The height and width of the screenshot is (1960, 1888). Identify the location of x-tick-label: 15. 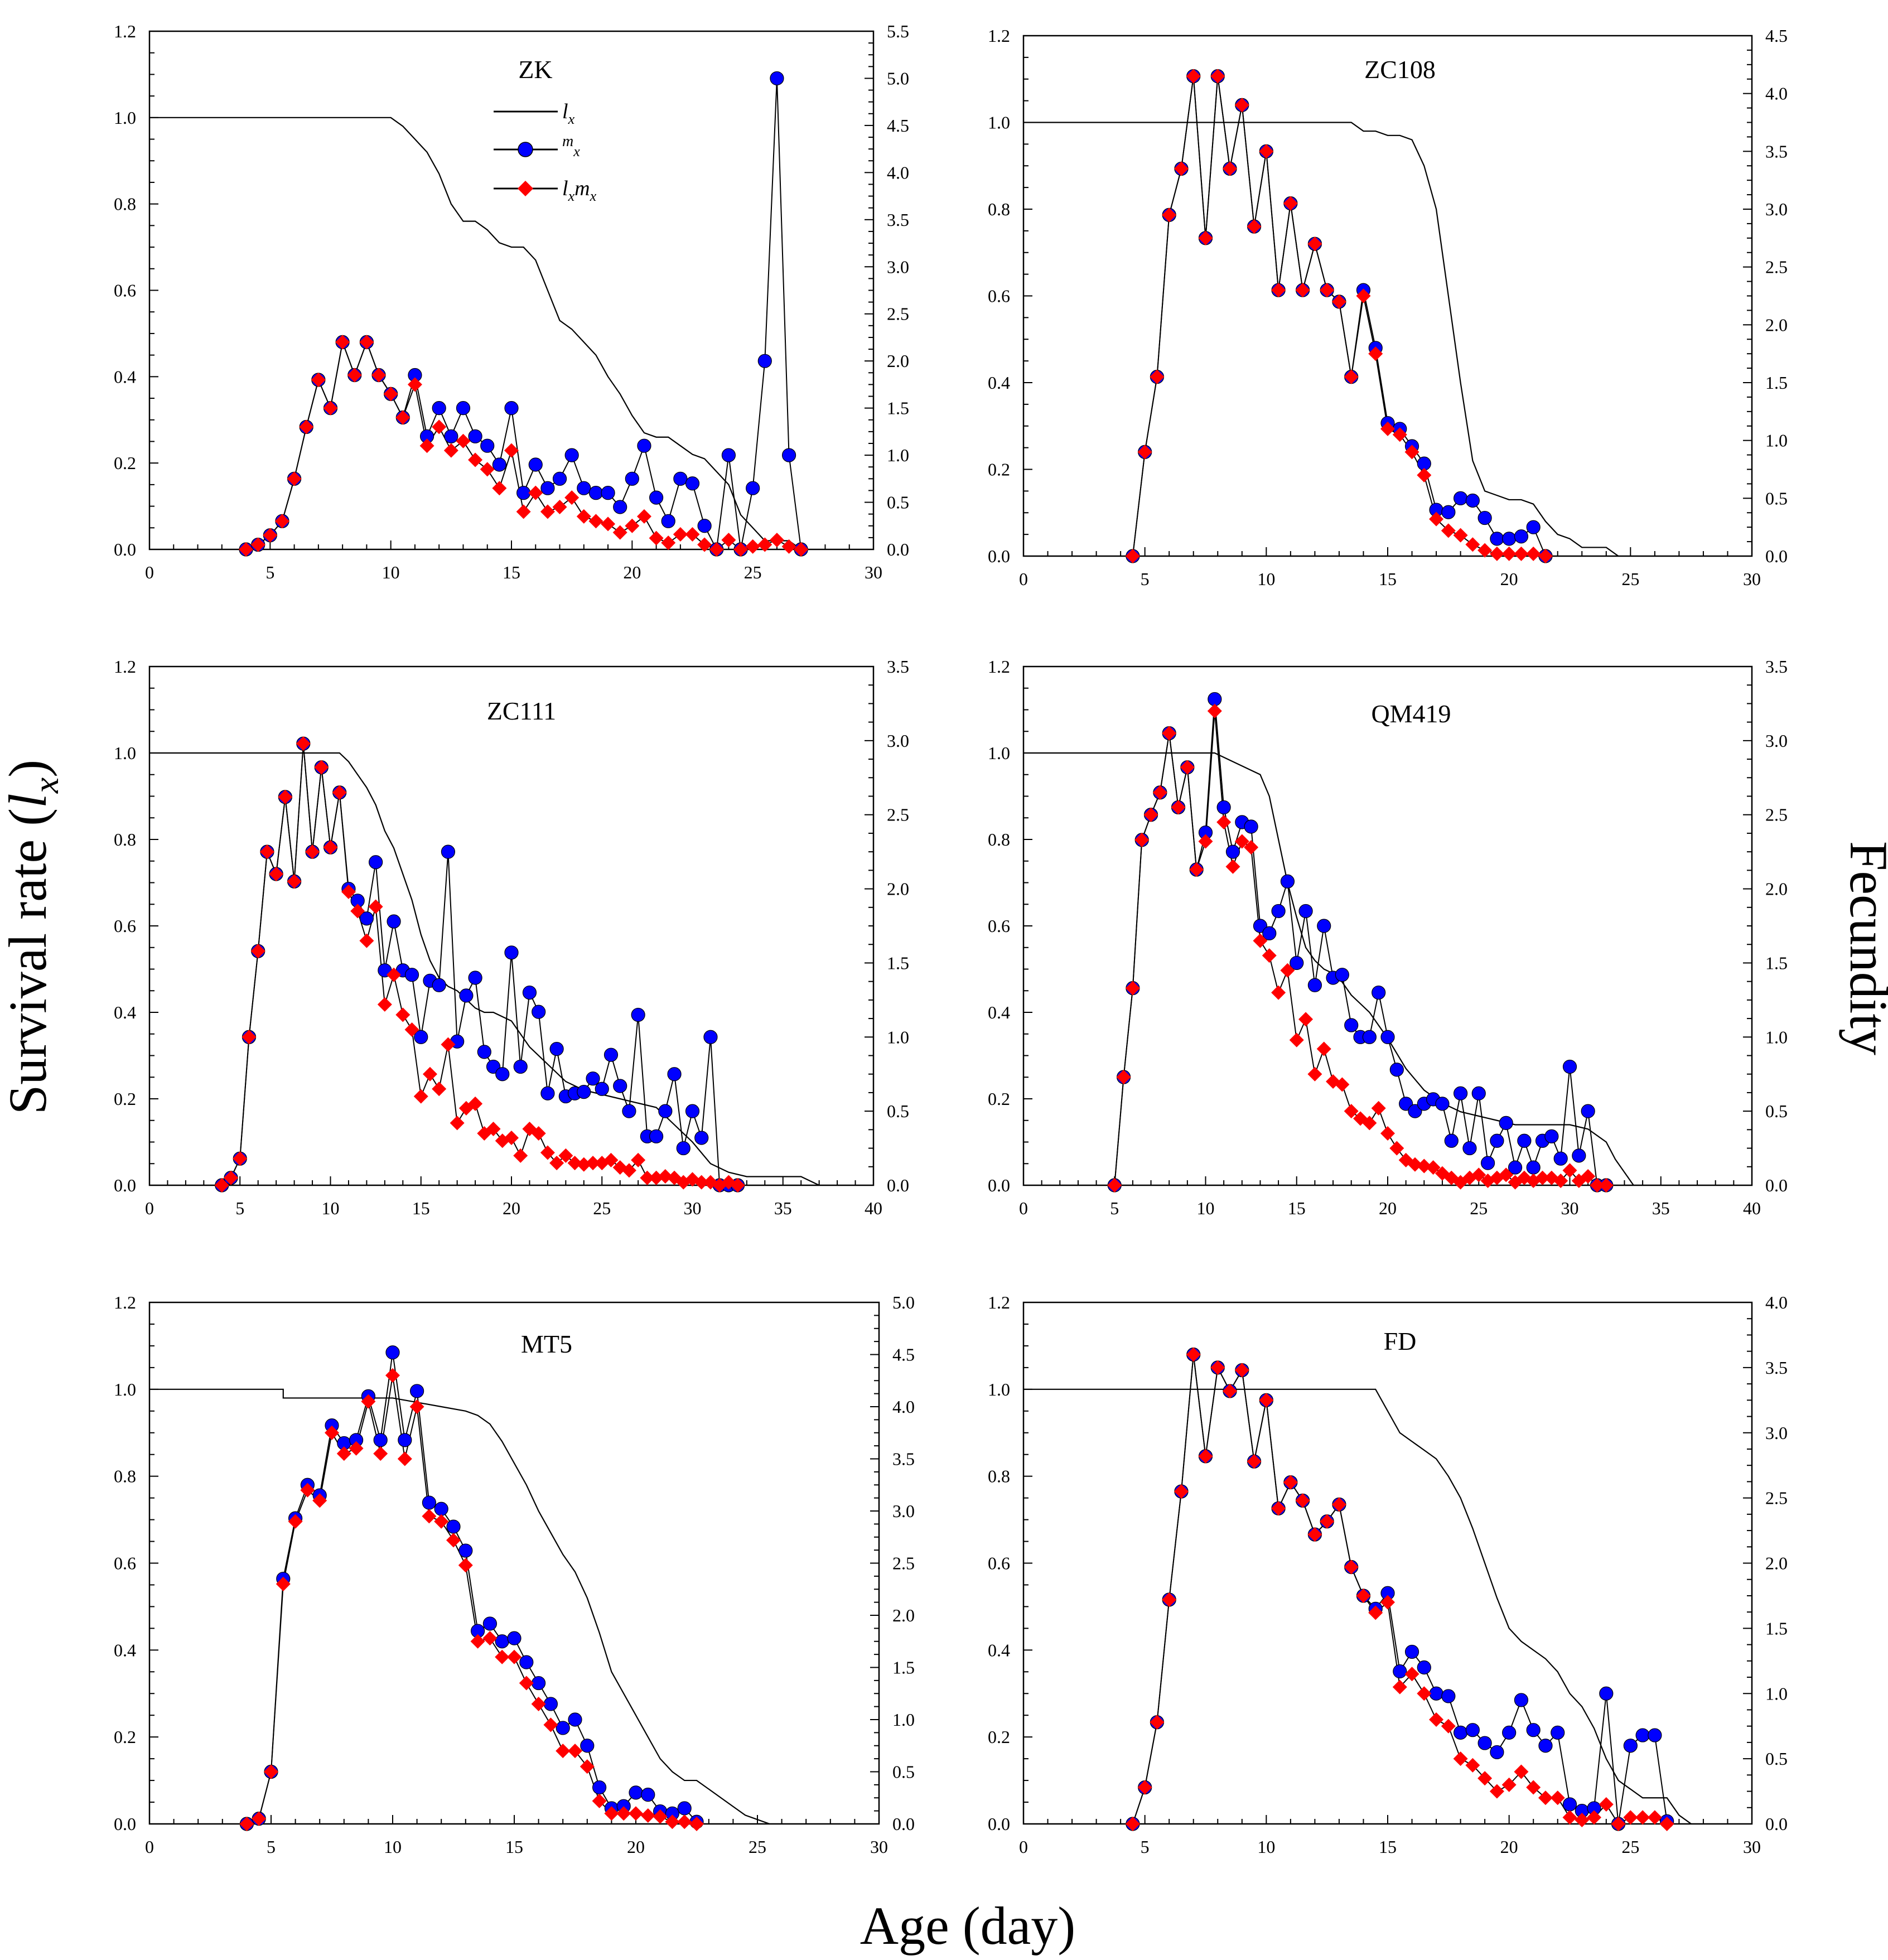
(1388, 579).